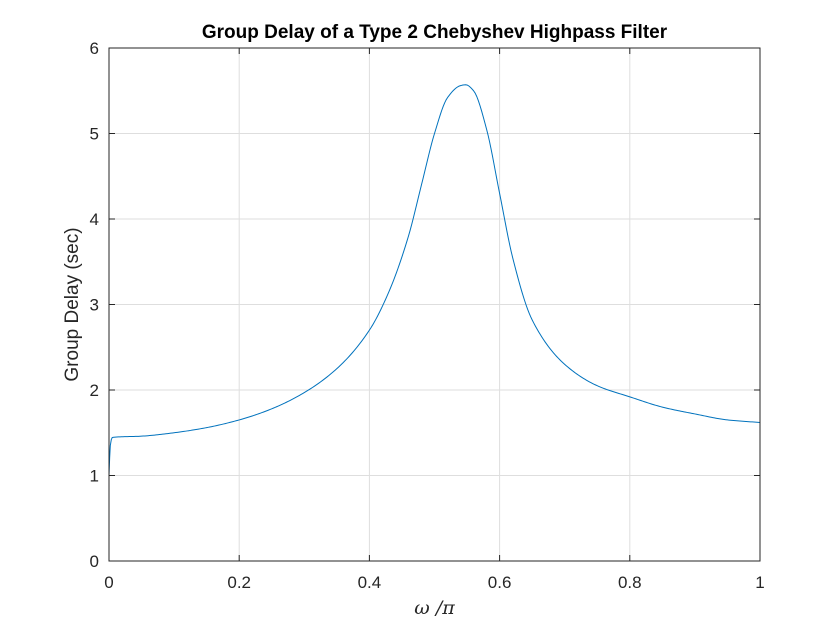 This screenshot has height=630, width=840. I want to click on x-tick-label: 1, so click(759, 582).